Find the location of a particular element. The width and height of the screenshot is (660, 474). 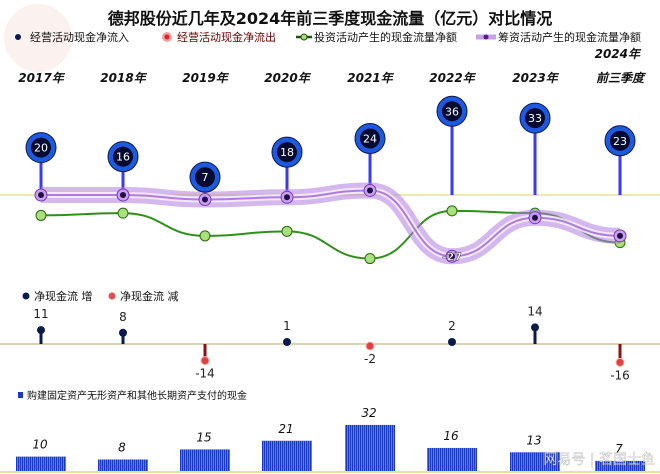

financing-label: -27 is located at coordinates (452, 256).